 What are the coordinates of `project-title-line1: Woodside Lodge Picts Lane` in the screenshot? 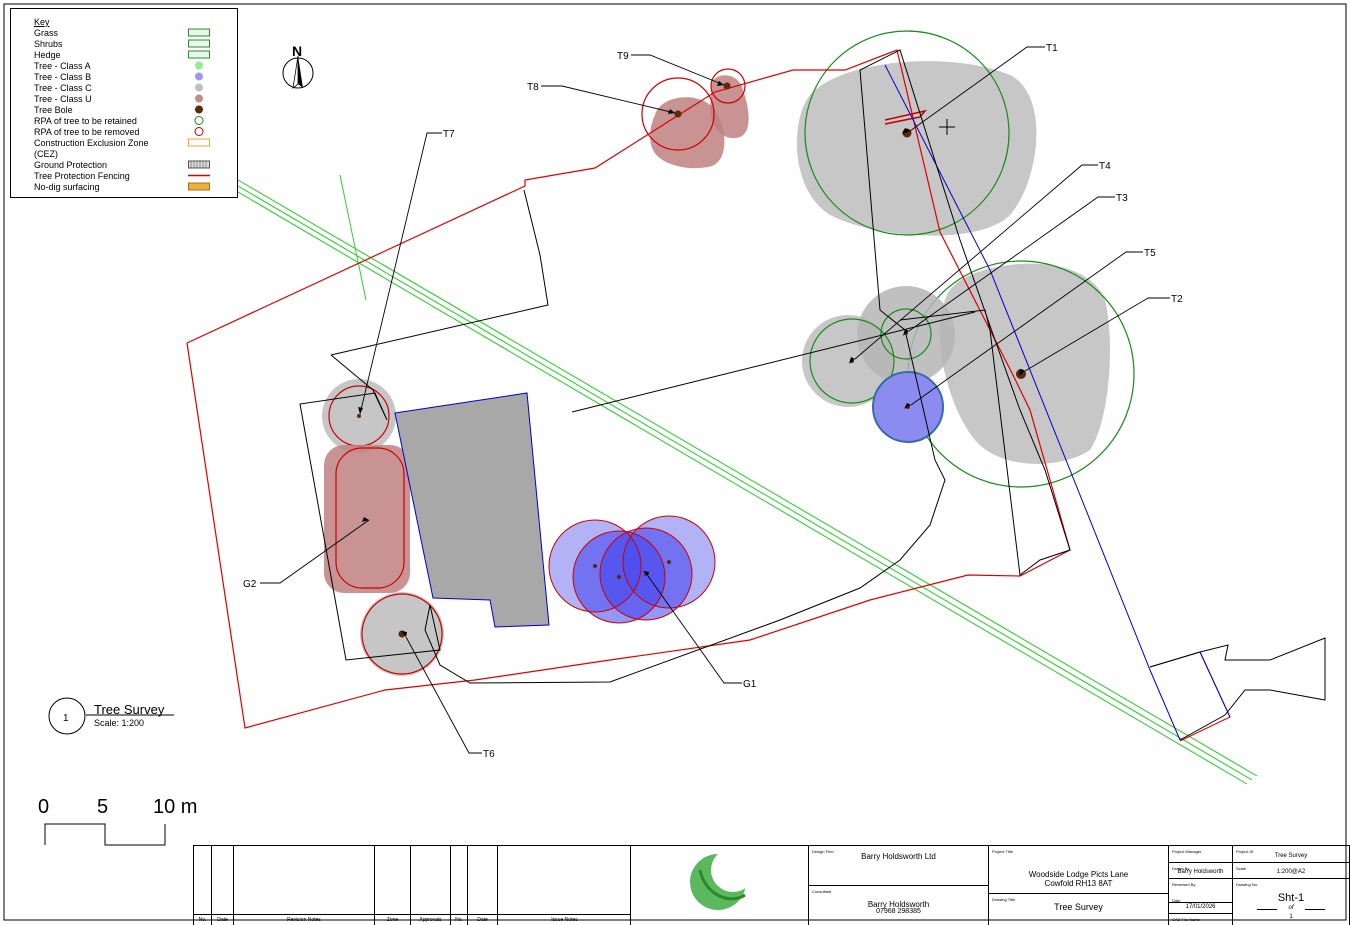 It's located at (1078, 874).